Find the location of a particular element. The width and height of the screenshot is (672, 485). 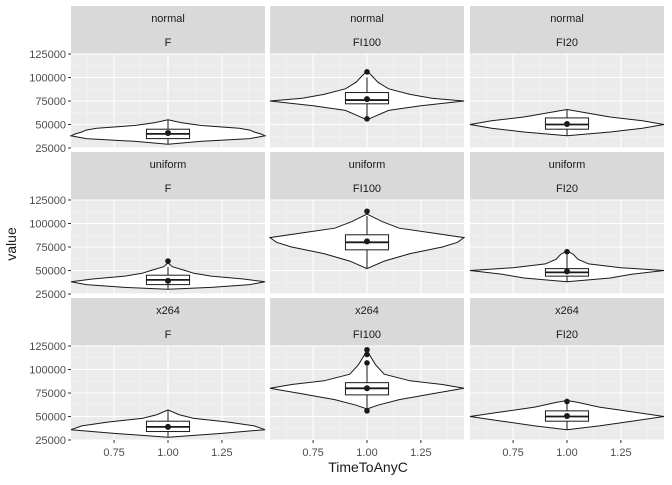

violin-shape is located at coordinates (168, 423).